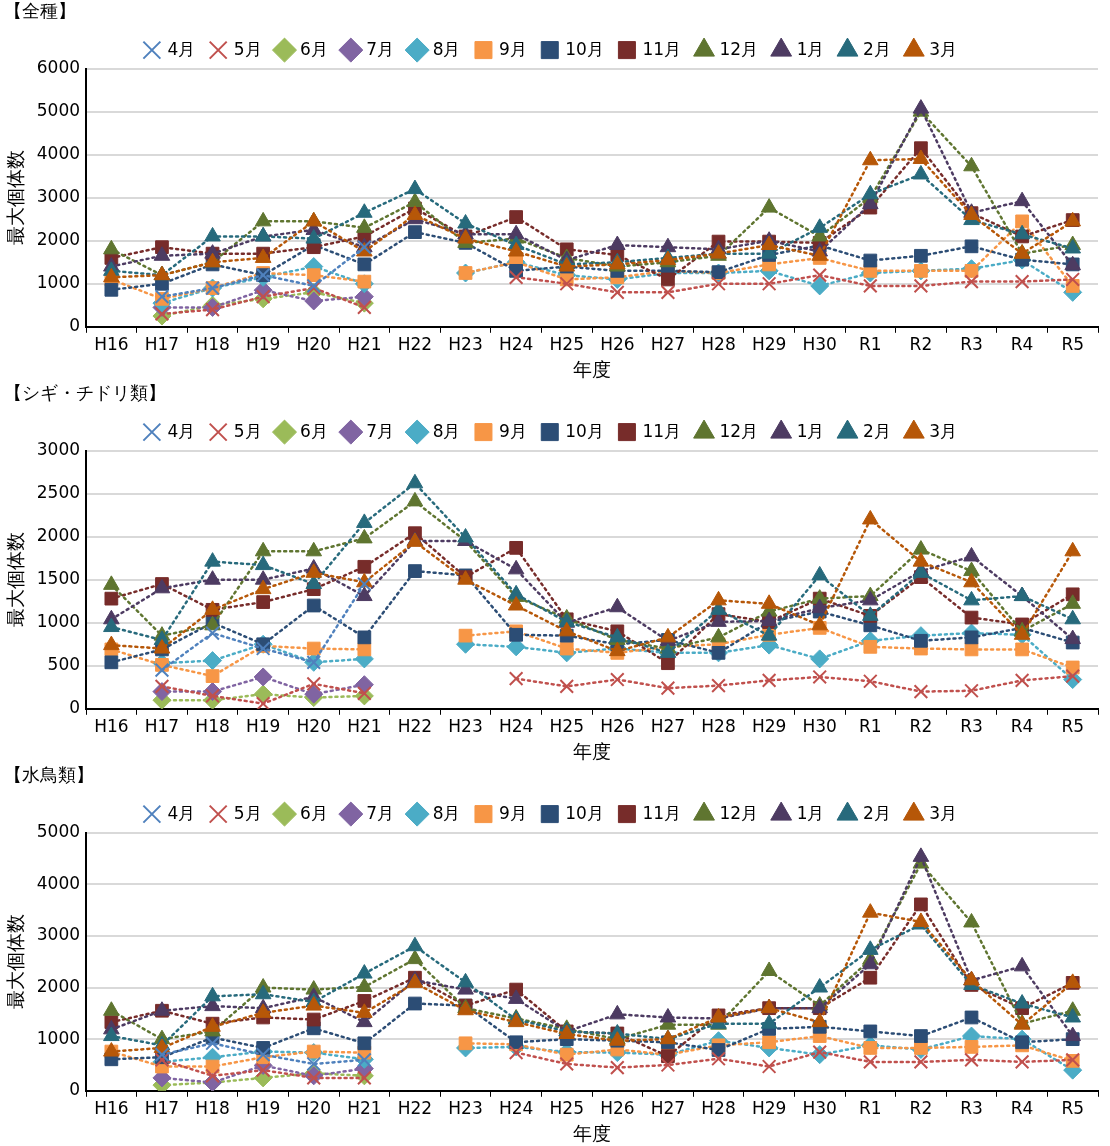 The width and height of the screenshot is (1110, 1146). What do you see at coordinates (943, 812) in the screenshot?
I see `legend-label: 3月` at bounding box center [943, 812].